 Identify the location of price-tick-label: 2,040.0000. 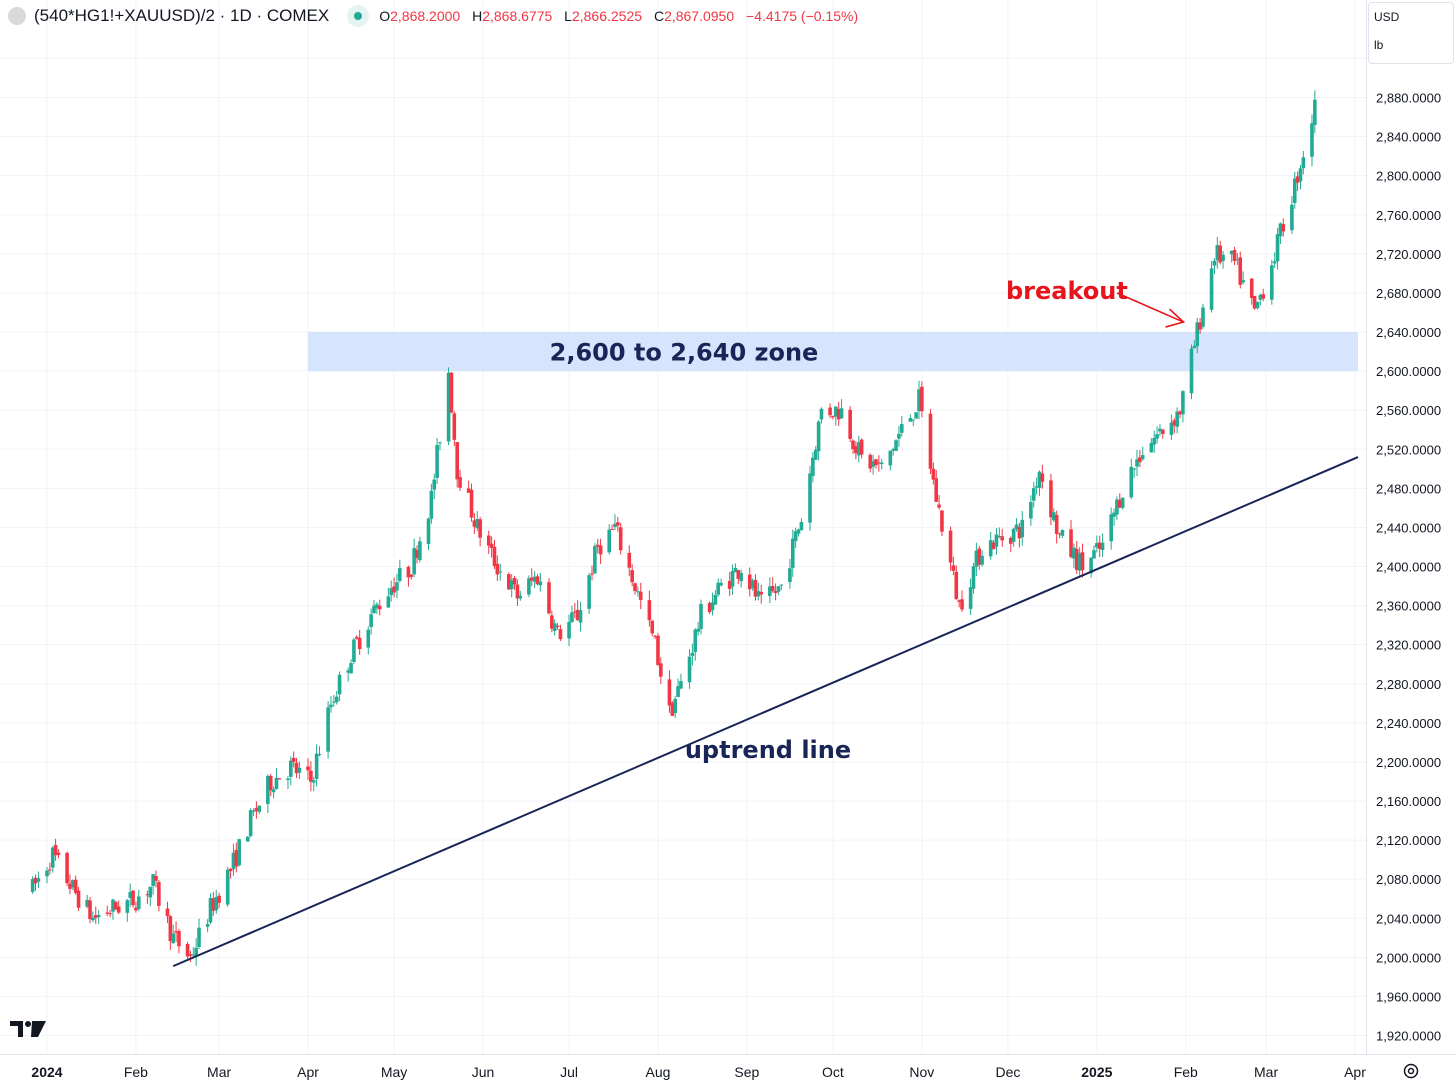
(1408, 918).